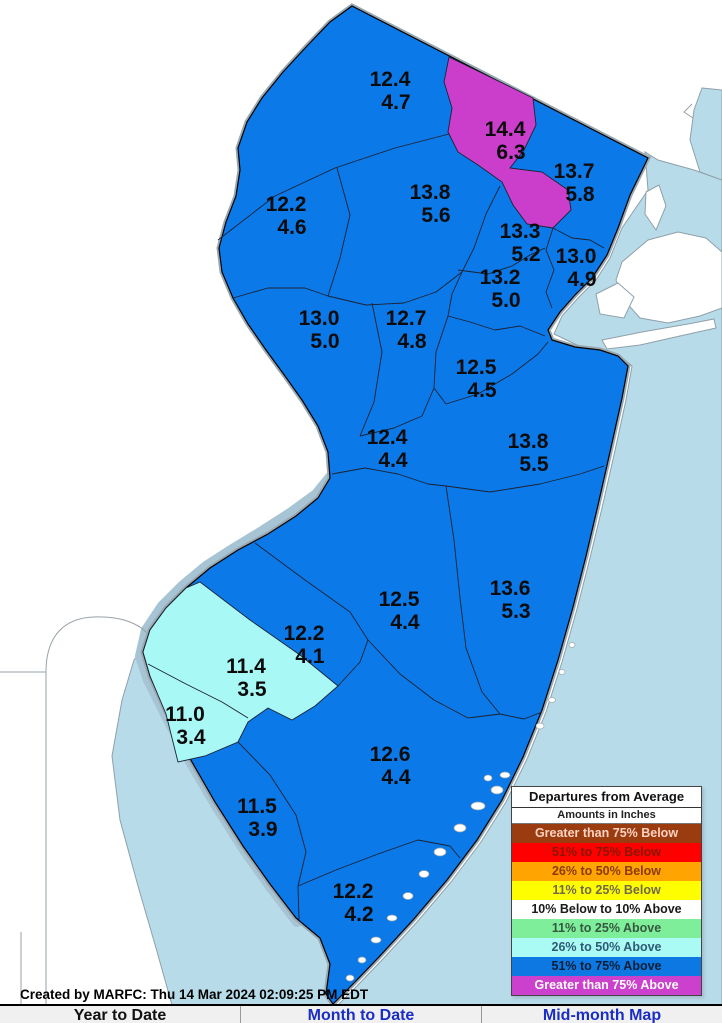 Image resolution: width=722 pixels, height=1023 pixels. What do you see at coordinates (606, 928) in the screenshot?
I see `legend-row-11-to-25-above: 11% to 25% Above` at bounding box center [606, 928].